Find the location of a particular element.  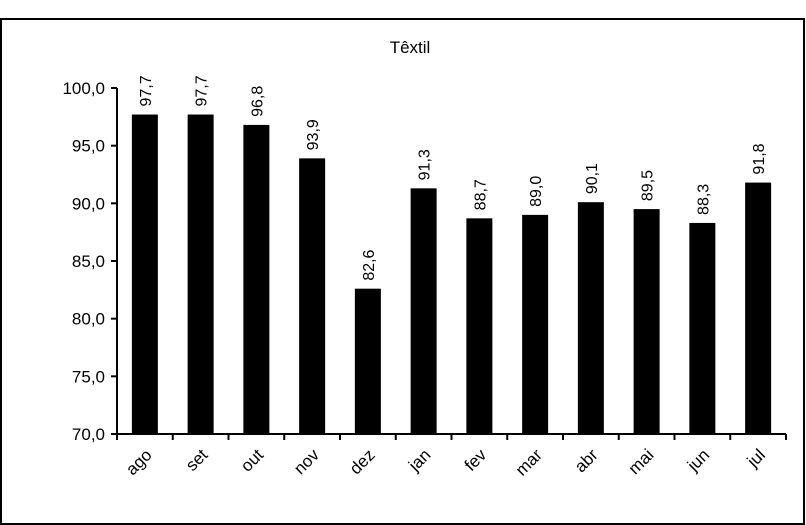

bar-mai is located at coordinates (646, 321).